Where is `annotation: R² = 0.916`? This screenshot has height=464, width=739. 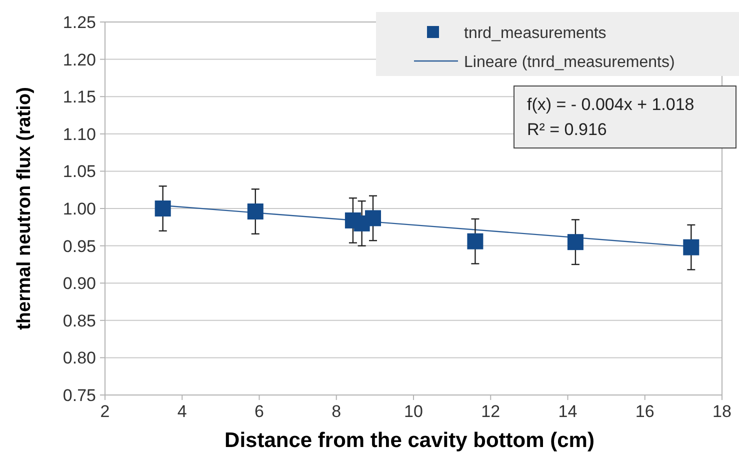 annotation: R² = 0.916 is located at coordinates (567, 129).